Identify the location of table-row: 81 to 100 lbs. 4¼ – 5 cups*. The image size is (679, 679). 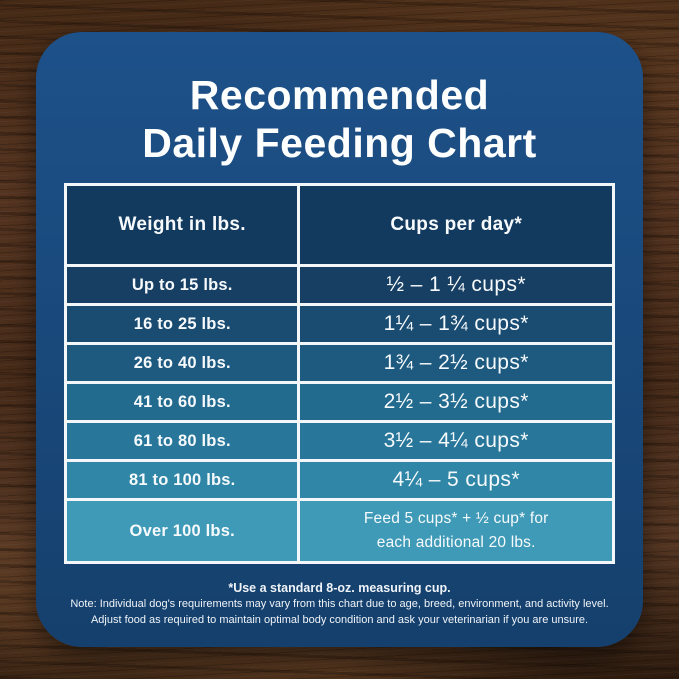
(339, 480).